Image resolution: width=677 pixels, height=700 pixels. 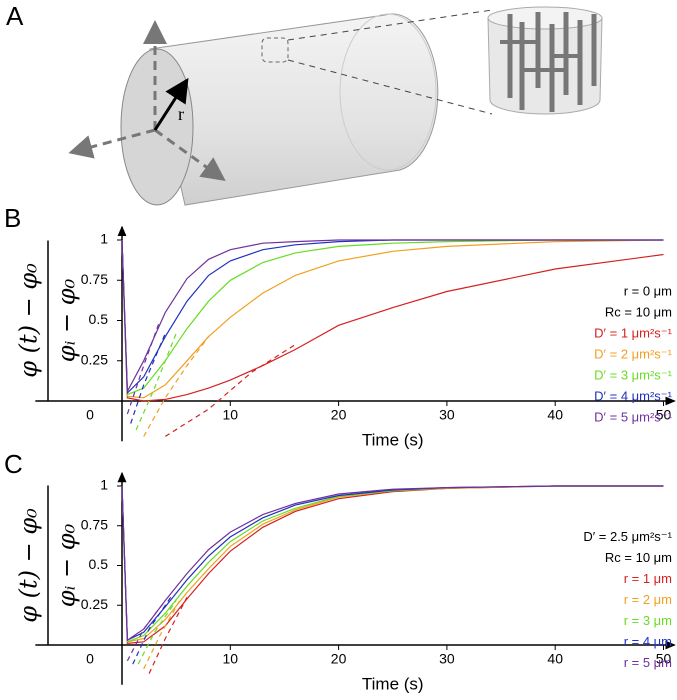 I want to click on legend-entry: D′ = 2 μm²s⁻¹, so click(x=633, y=354).